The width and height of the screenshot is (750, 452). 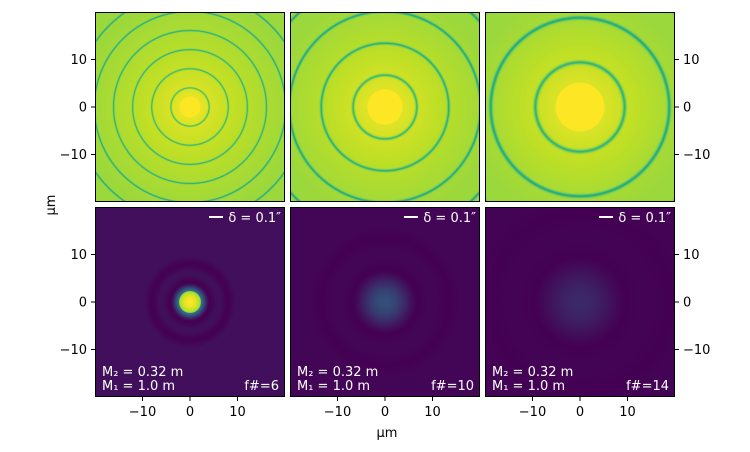 I want to click on x-axis-label: μm, so click(x=387, y=433).